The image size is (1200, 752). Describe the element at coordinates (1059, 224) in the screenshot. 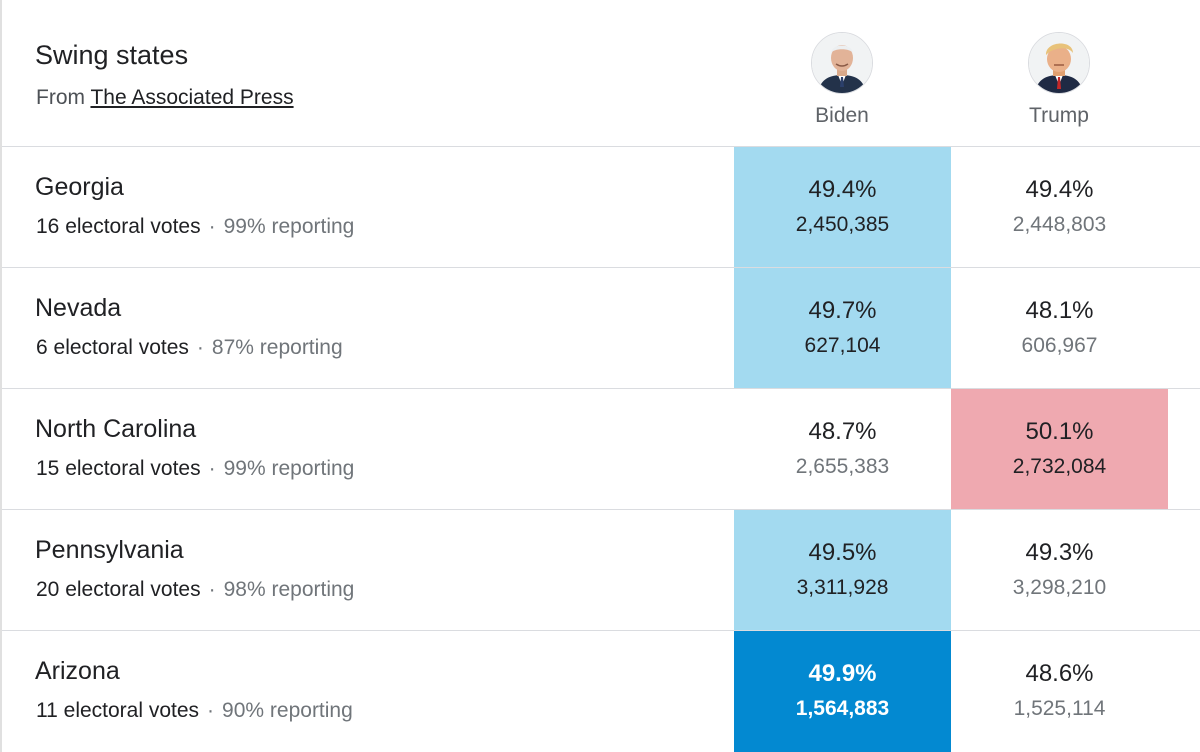

I see `vote-count: 2,448,803` at that location.